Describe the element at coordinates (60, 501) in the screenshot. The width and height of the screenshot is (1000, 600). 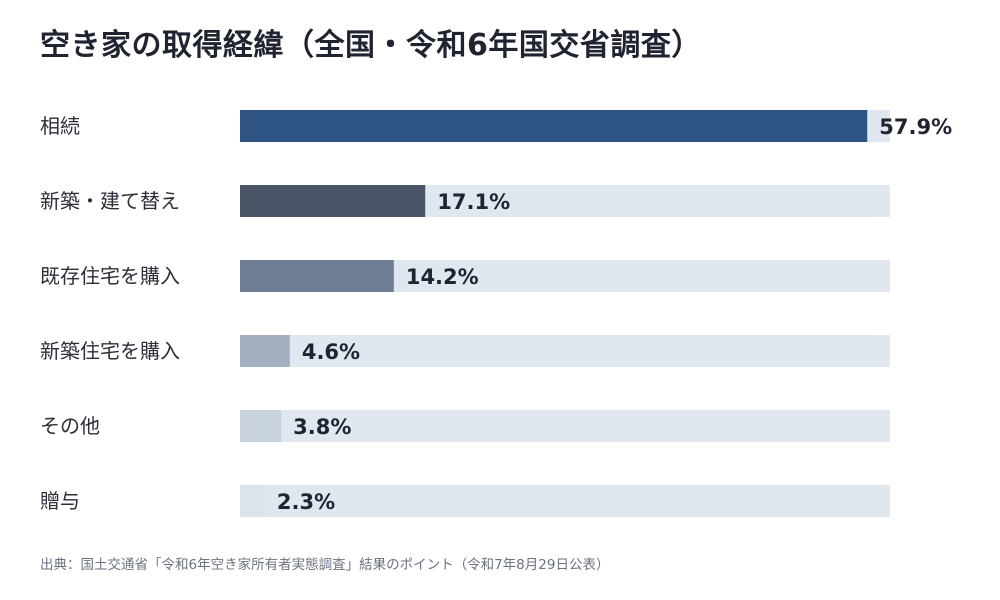
I see `category-label: 贈与` at that location.